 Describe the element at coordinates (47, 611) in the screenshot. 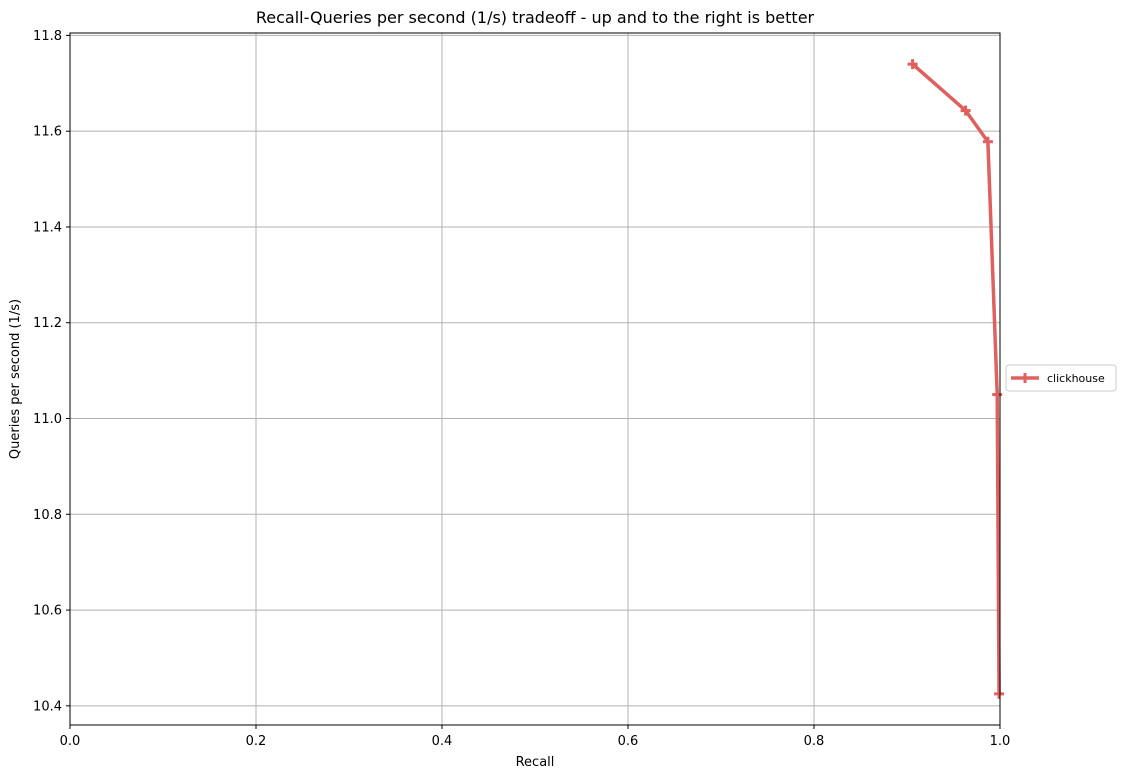

I see `y-tick-label: 10.6` at that location.